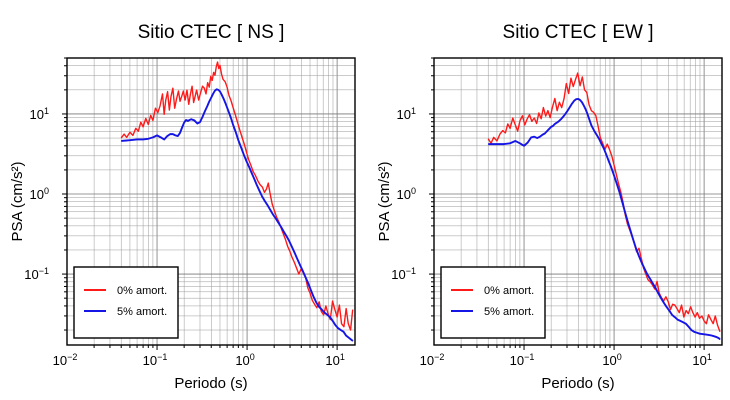 The image size is (730, 400). Describe the element at coordinates (578, 32) in the screenshot. I see `chart-title: Sitio CTEC [ EW ]` at that location.